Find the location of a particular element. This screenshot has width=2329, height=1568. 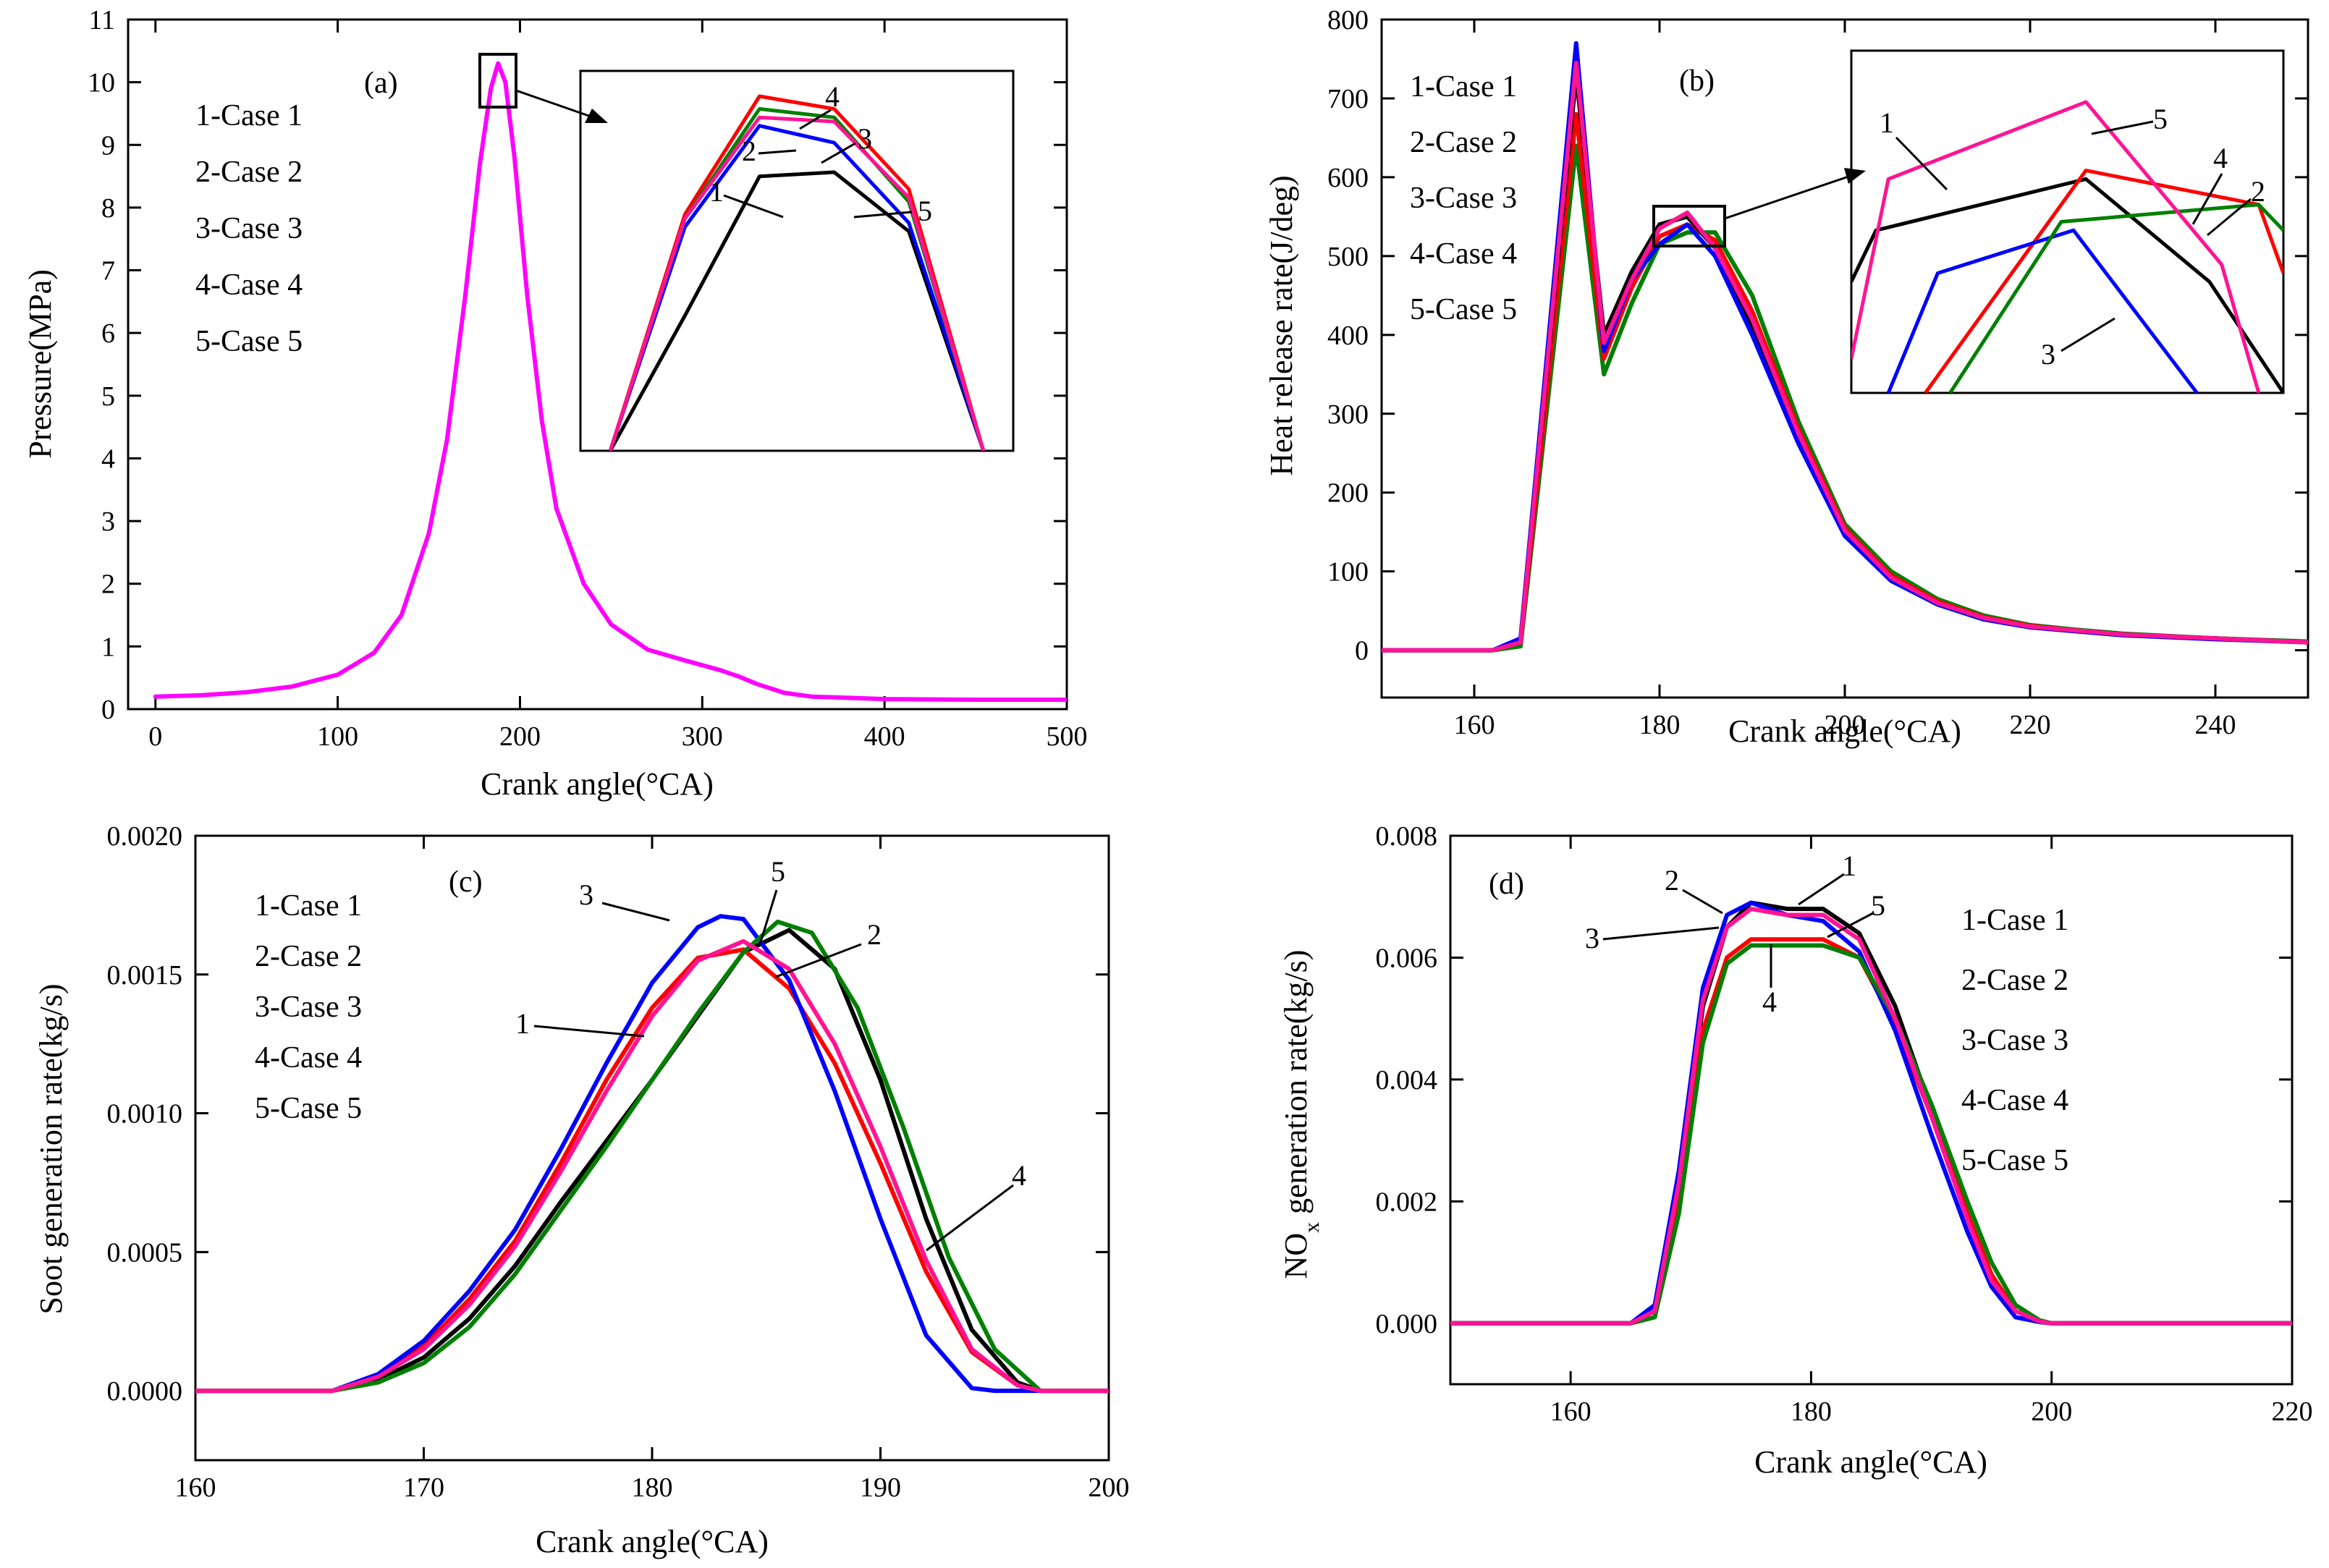

y-axis-label-main: NO is located at coordinates (1296, 1256).